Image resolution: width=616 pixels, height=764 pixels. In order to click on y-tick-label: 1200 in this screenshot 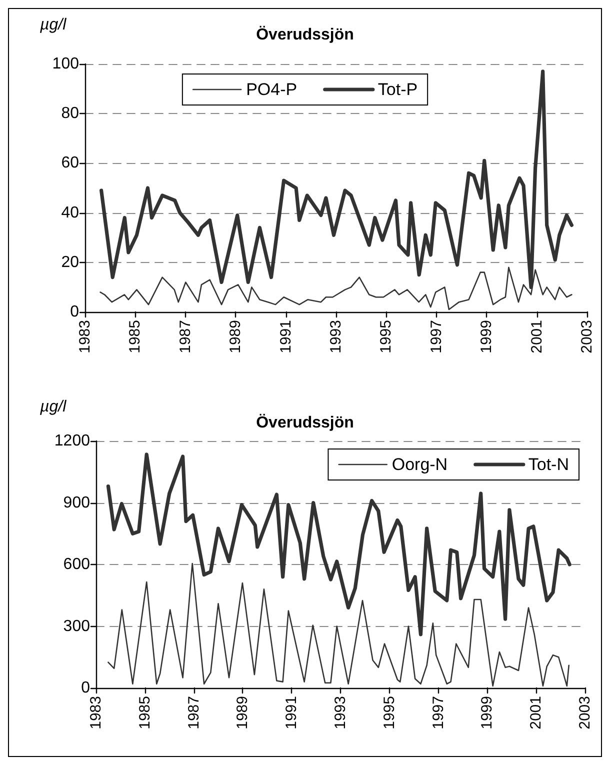, I will do `click(72, 441)`.